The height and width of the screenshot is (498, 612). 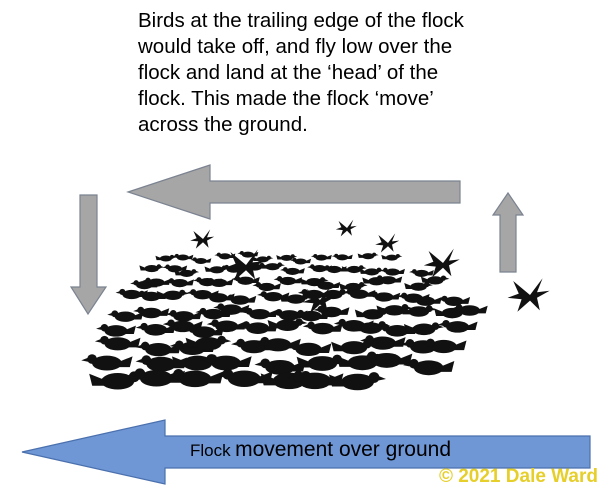 What do you see at coordinates (286, 98) in the screenshot?
I see `caption-line-4: flock. This made the flock ‘move’` at bounding box center [286, 98].